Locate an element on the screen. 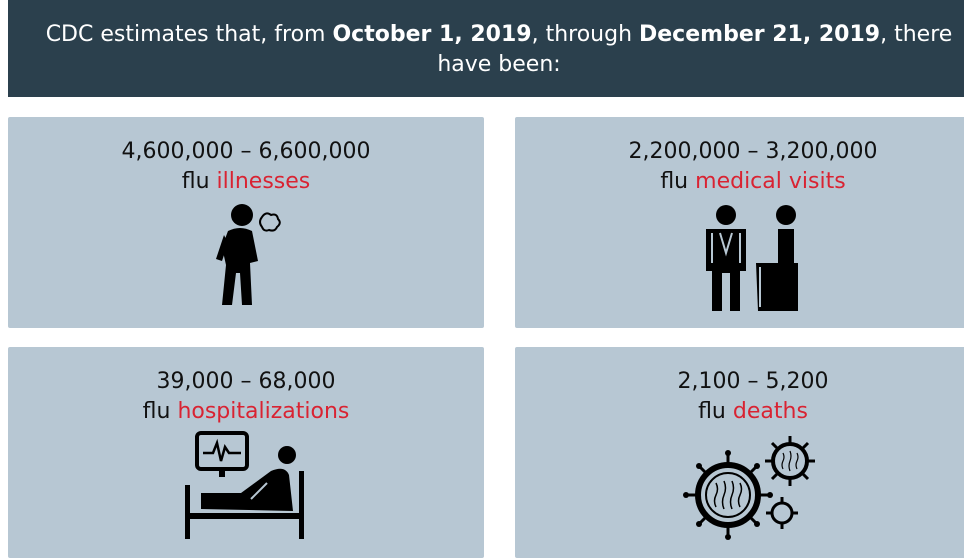 The width and height of the screenshot is (964, 558). stat-range: 4,600,000 – 6,600,000 is located at coordinates (246, 151).